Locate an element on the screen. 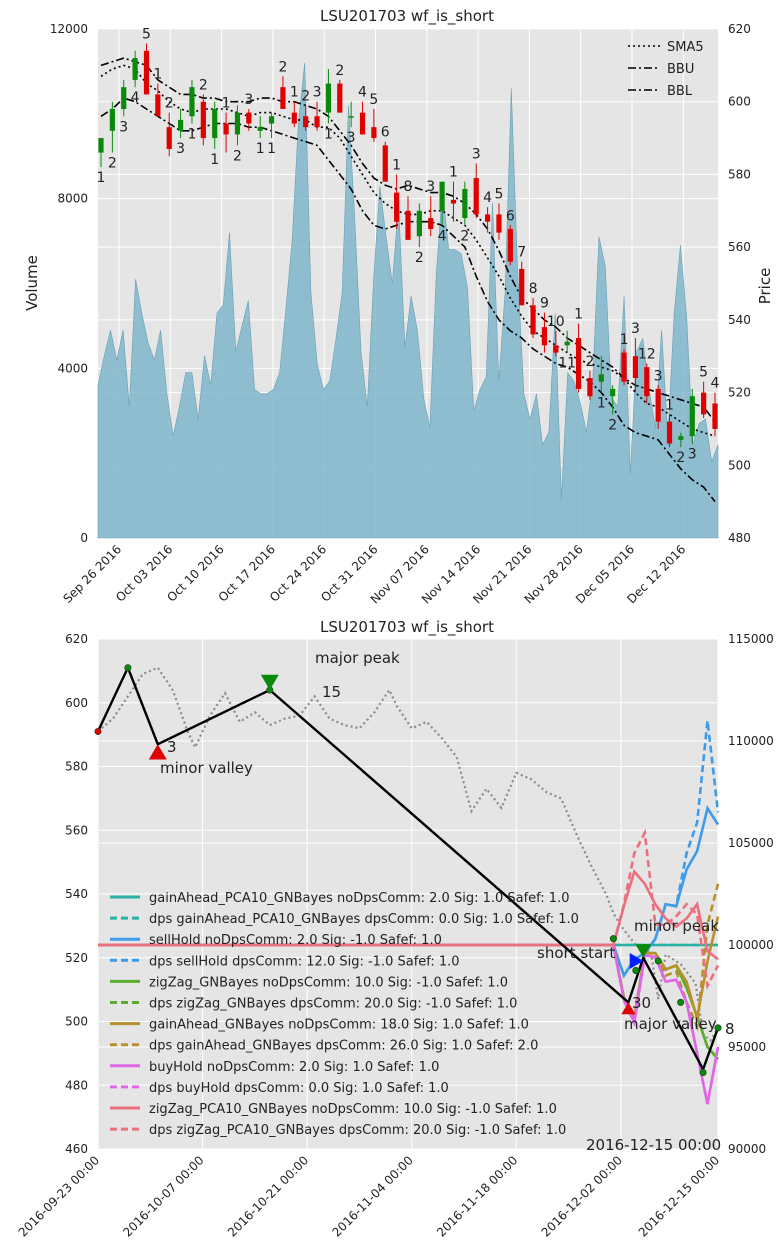 The width and height of the screenshot is (783, 1256). annotation-15: 15 is located at coordinates (331, 692).